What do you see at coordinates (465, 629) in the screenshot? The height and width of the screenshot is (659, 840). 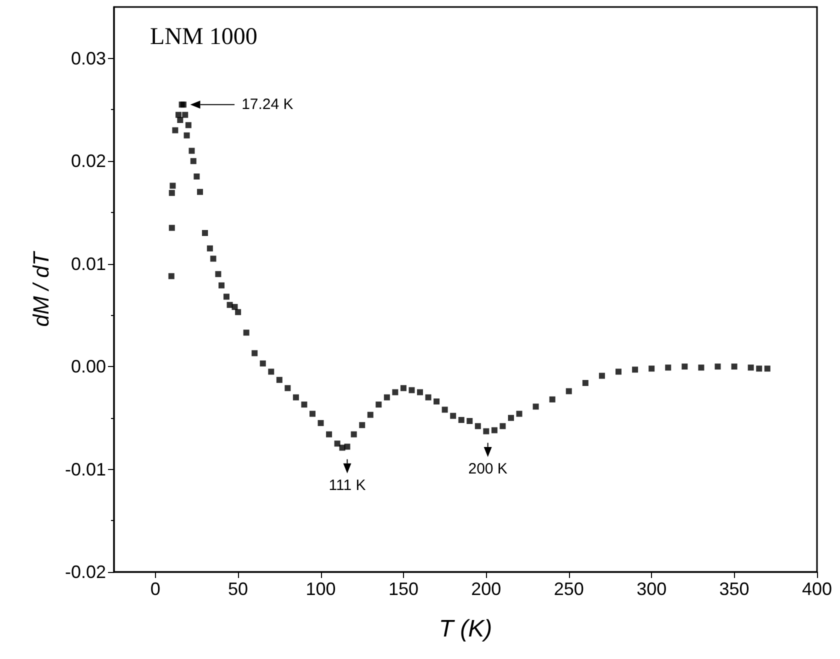 I see `x-axis-title: T (K)` at bounding box center [465, 629].